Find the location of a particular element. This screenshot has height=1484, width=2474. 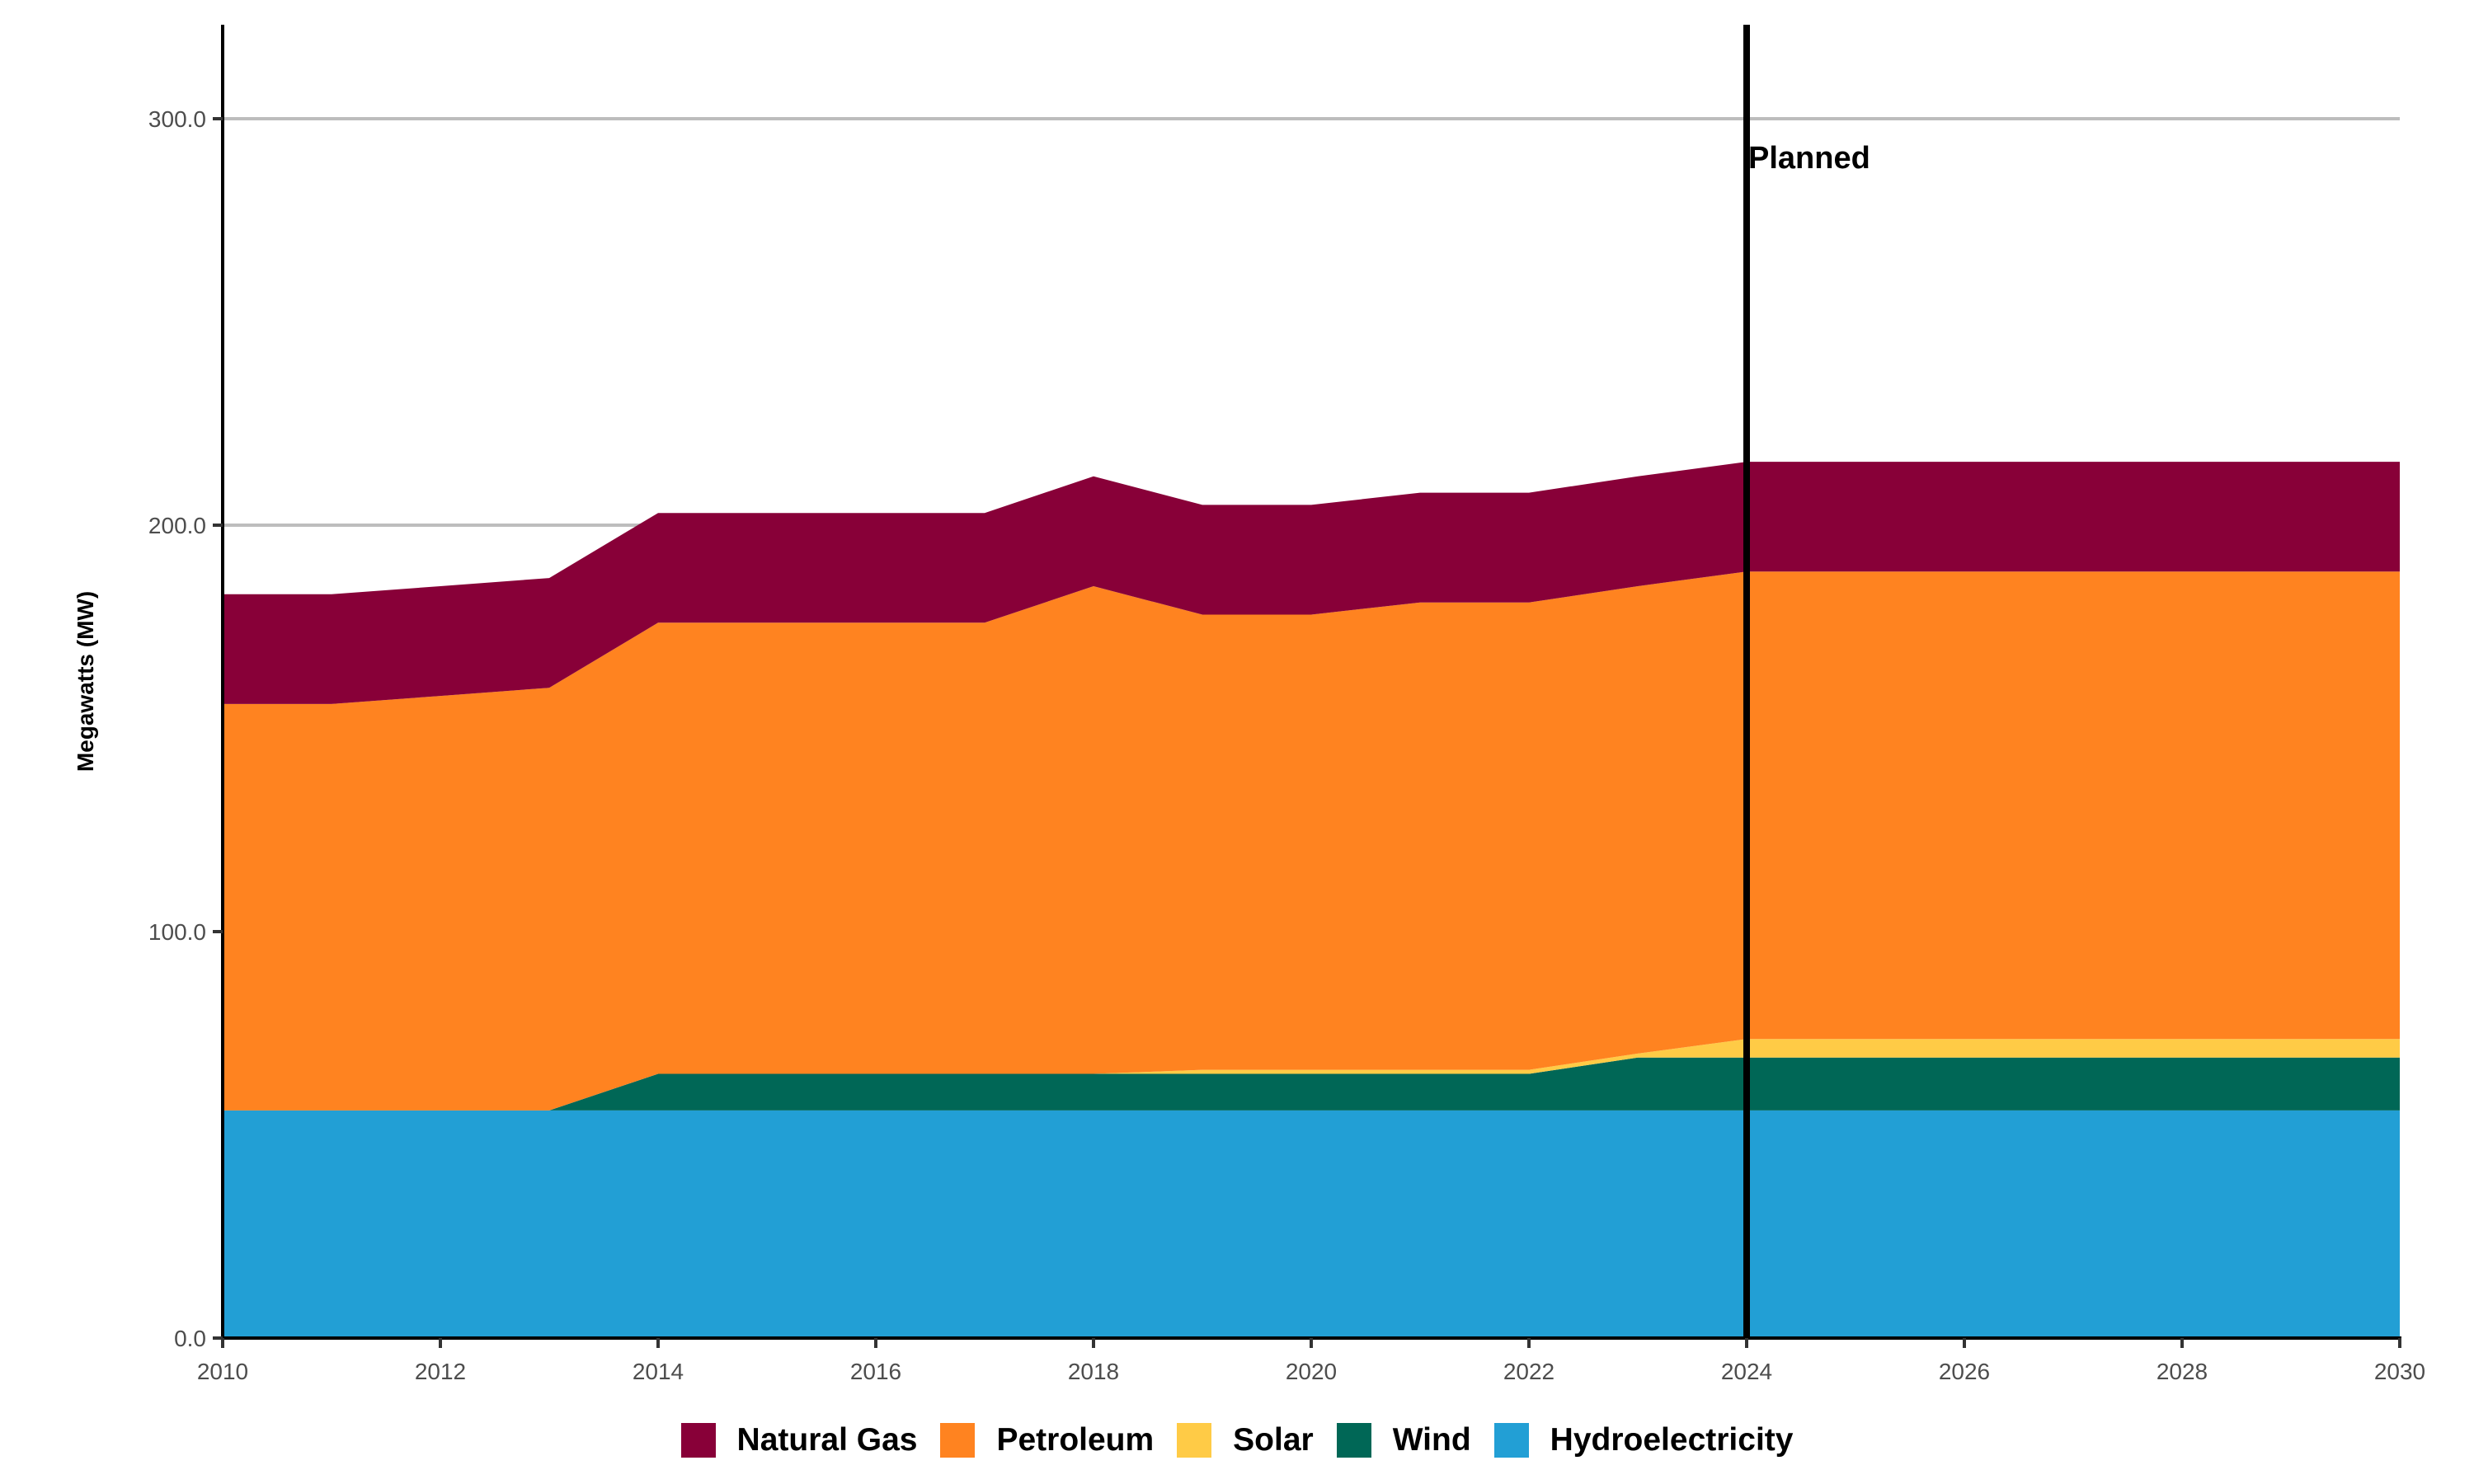

x-tick-label: 2018 is located at coordinates (1093, 1371).